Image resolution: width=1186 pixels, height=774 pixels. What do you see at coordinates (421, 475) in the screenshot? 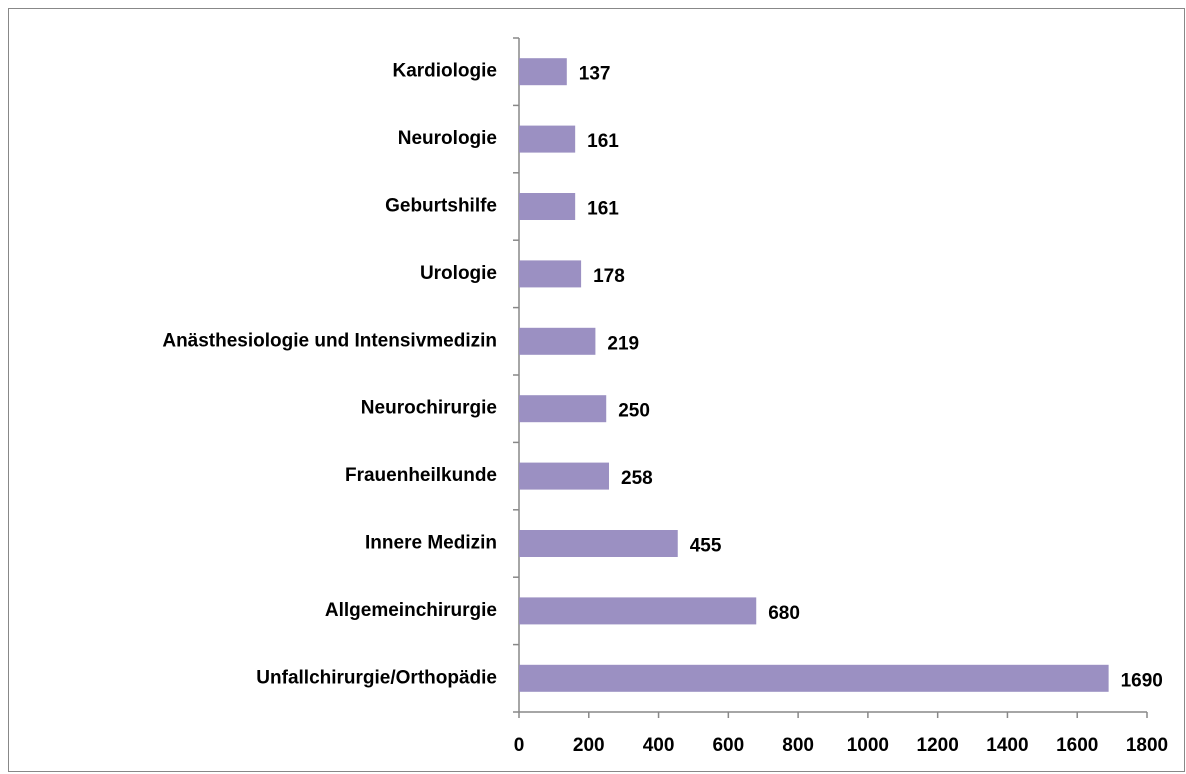
I see `y-tick-label: Frauenheilkunde` at bounding box center [421, 475].